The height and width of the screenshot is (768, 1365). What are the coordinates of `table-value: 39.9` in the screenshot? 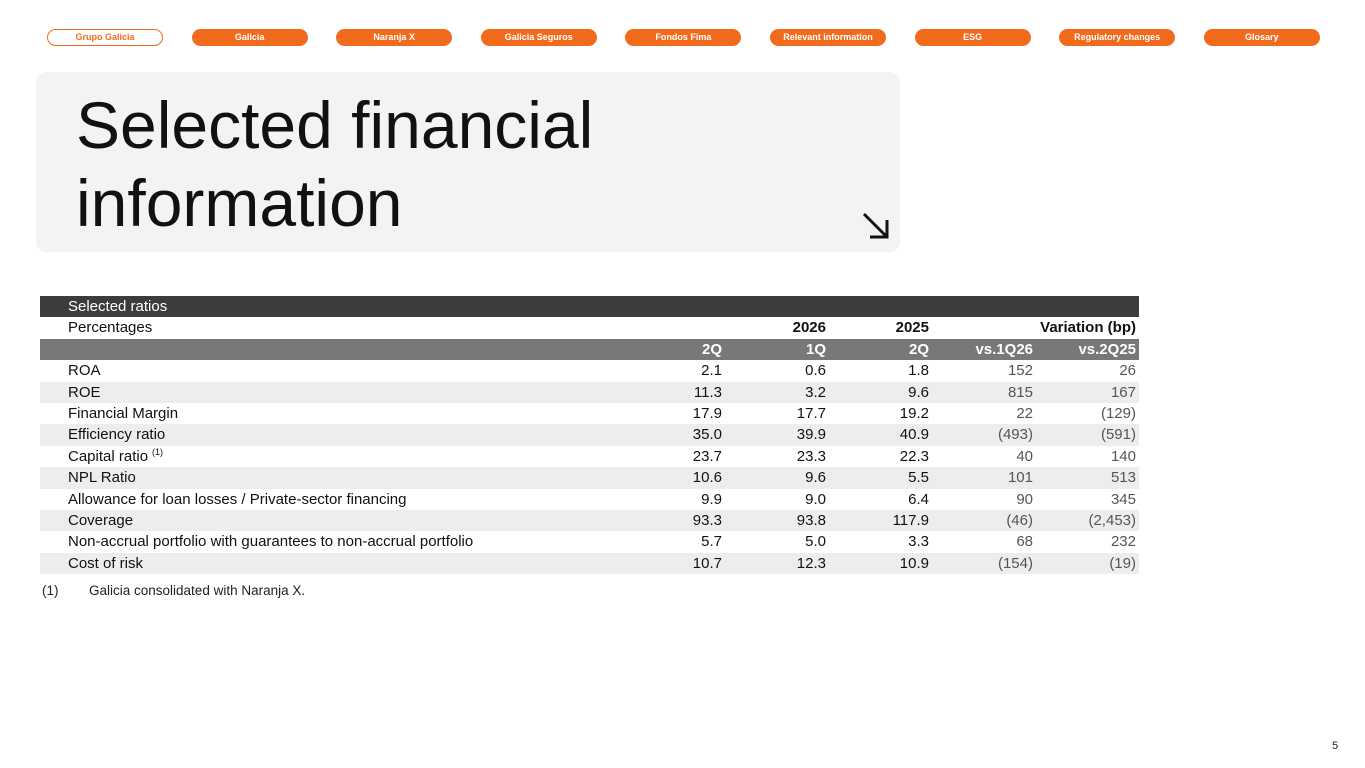 It's located at (811, 435).